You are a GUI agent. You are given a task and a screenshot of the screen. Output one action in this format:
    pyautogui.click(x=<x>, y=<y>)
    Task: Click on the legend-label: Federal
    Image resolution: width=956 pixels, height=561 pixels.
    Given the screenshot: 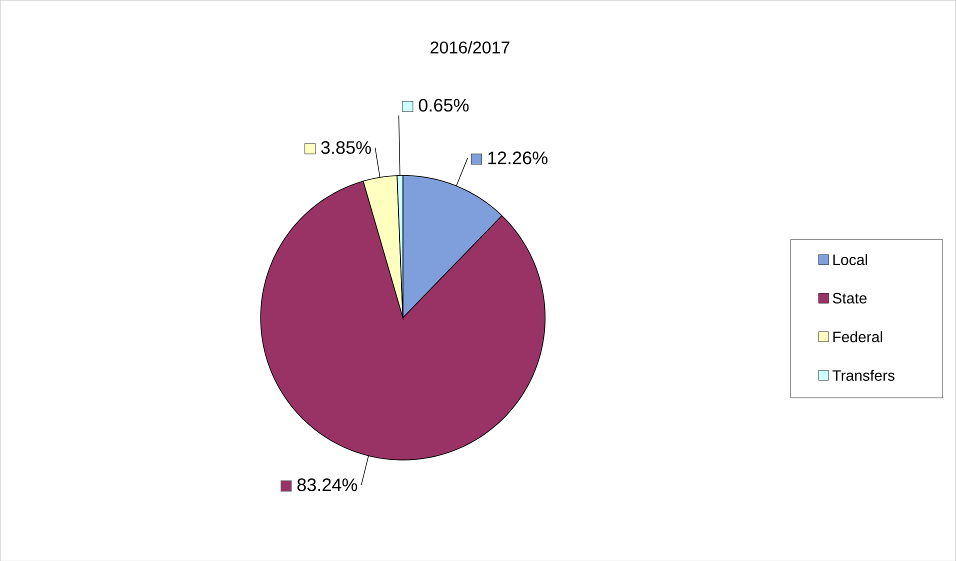 What is the action you would take?
    pyautogui.click(x=857, y=336)
    